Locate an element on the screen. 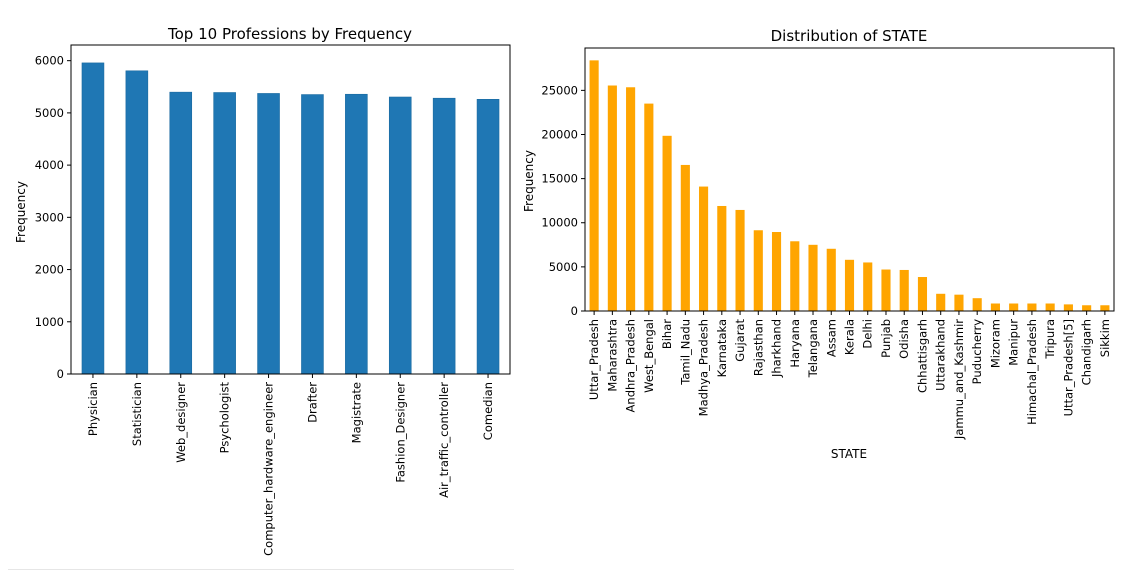 Image resolution: width=1136 pixels, height=578 pixels. state-y-tick-label: 5000 is located at coordinates (563, 267).